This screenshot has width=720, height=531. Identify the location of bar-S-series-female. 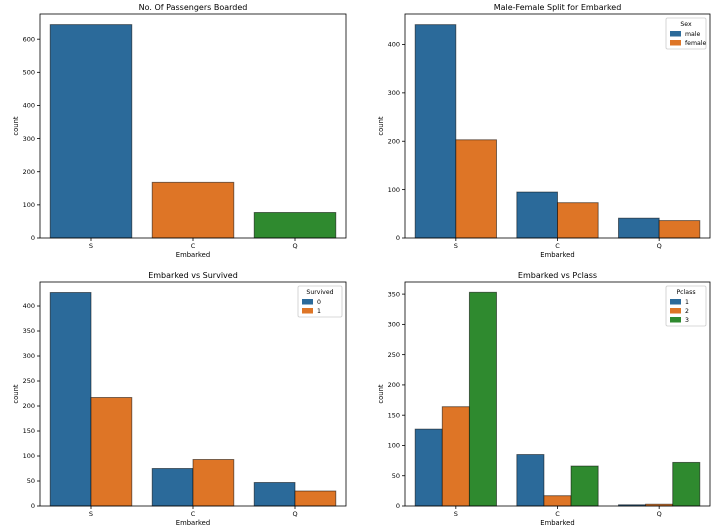
(476, 189).